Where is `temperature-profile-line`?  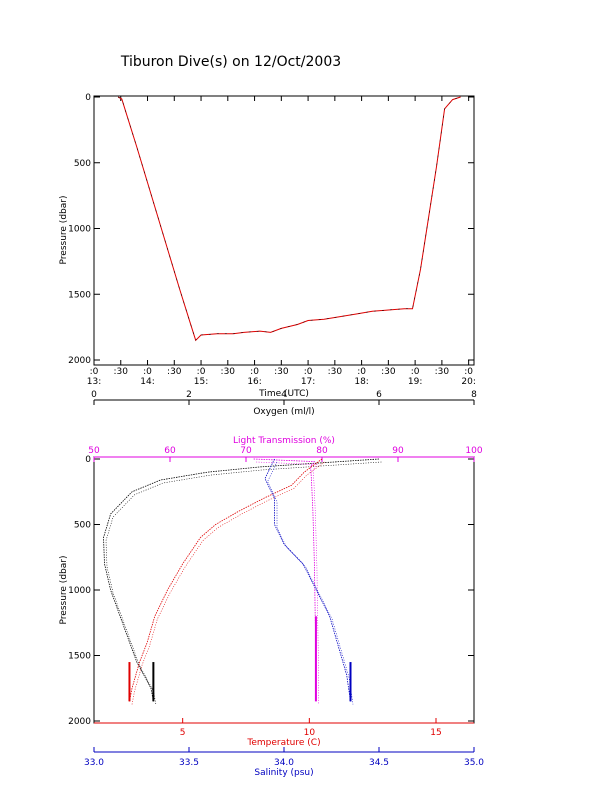 temperature-profile-line is located at coordinates (226, 580).